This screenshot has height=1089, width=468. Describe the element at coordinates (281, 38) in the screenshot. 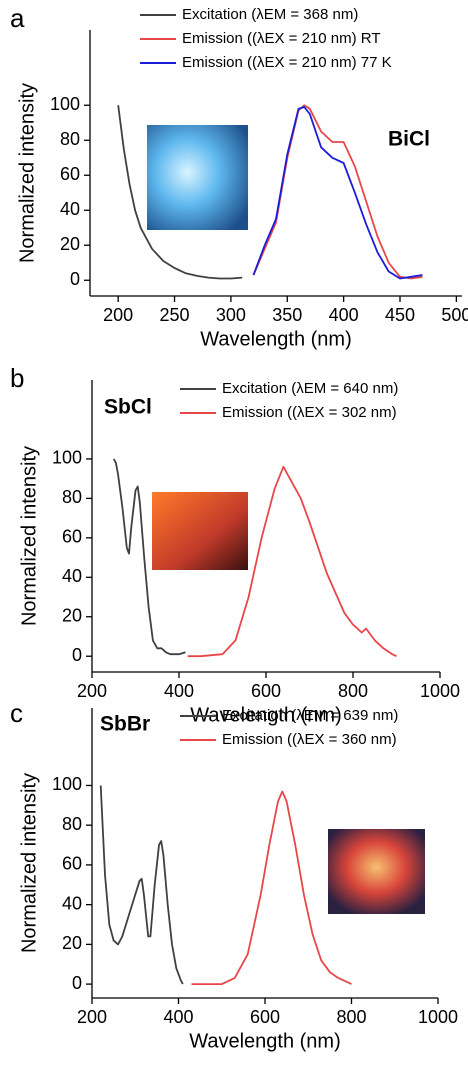

I see `legend-label: Emission ((λEX = 210 nm) RT` at that location.